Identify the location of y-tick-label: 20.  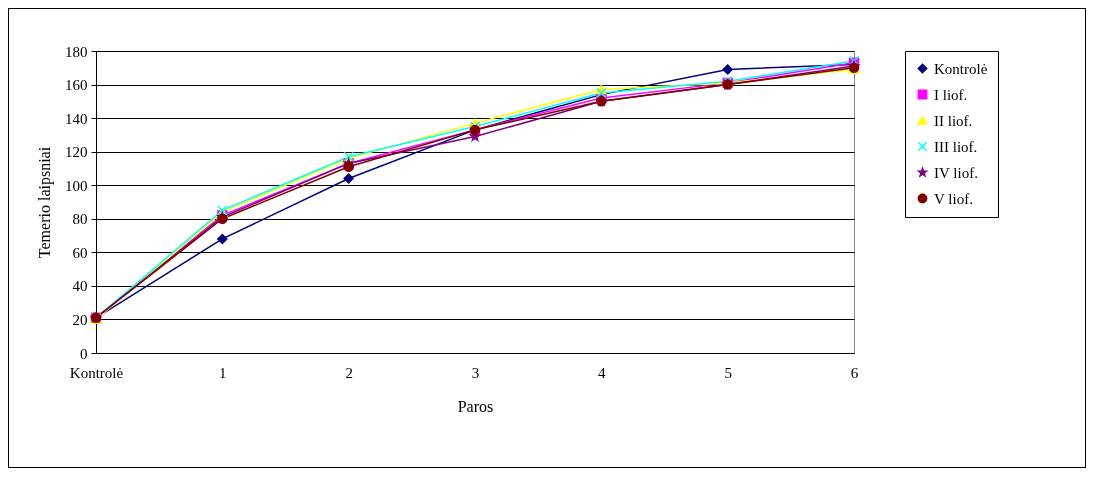
(80, 319).